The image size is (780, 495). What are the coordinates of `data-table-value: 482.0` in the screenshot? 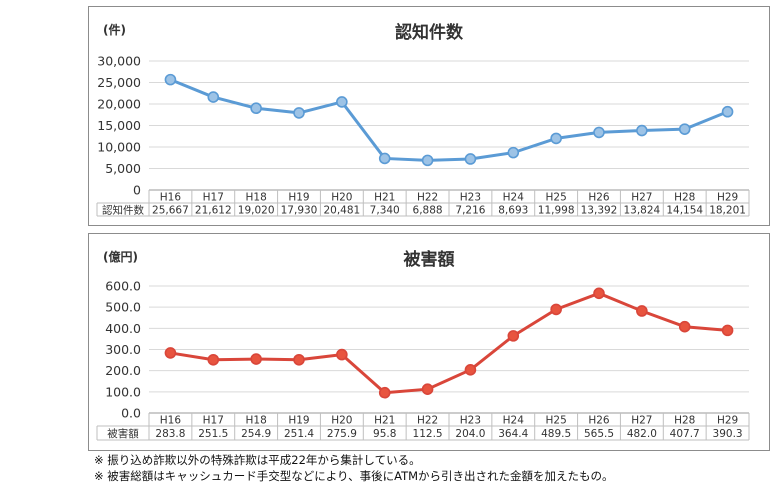 It's located at (642, 434).